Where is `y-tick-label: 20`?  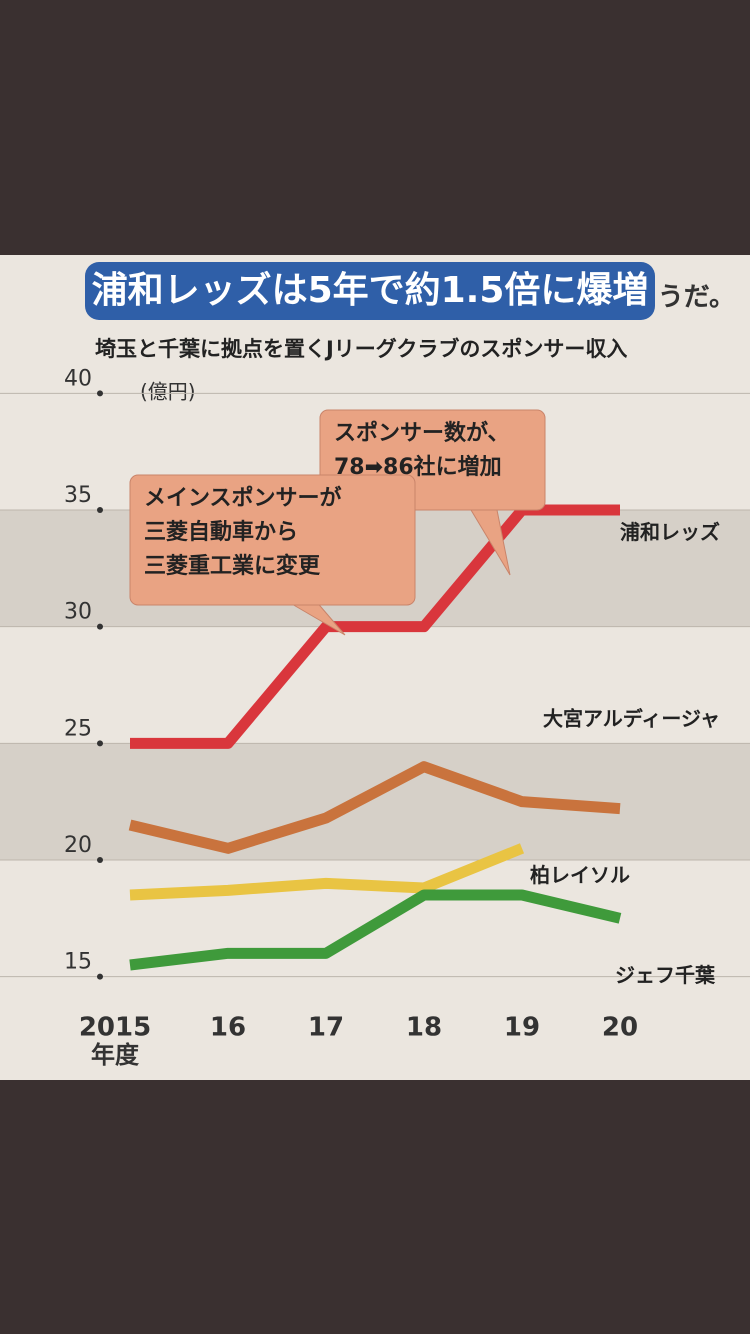 y-tick-label: 20 is located at coordinates (78, 845).